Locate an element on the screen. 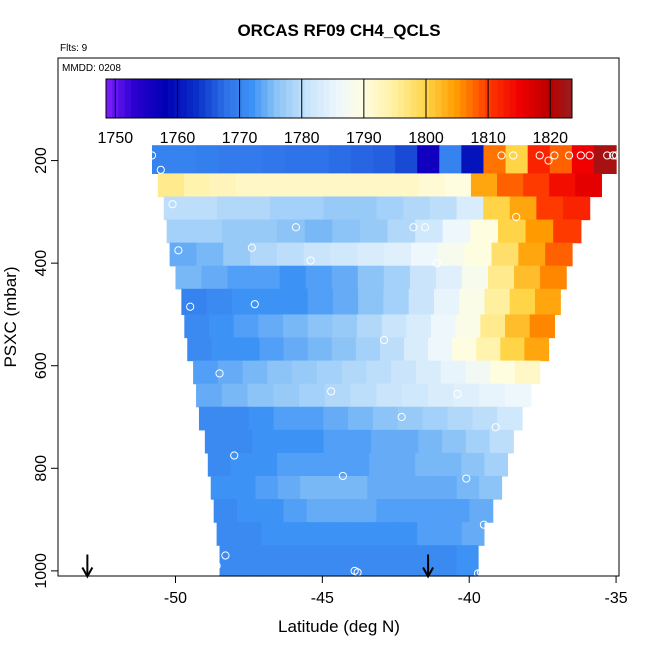  y-tick-label: 800 is located at coordinates (41, 468).